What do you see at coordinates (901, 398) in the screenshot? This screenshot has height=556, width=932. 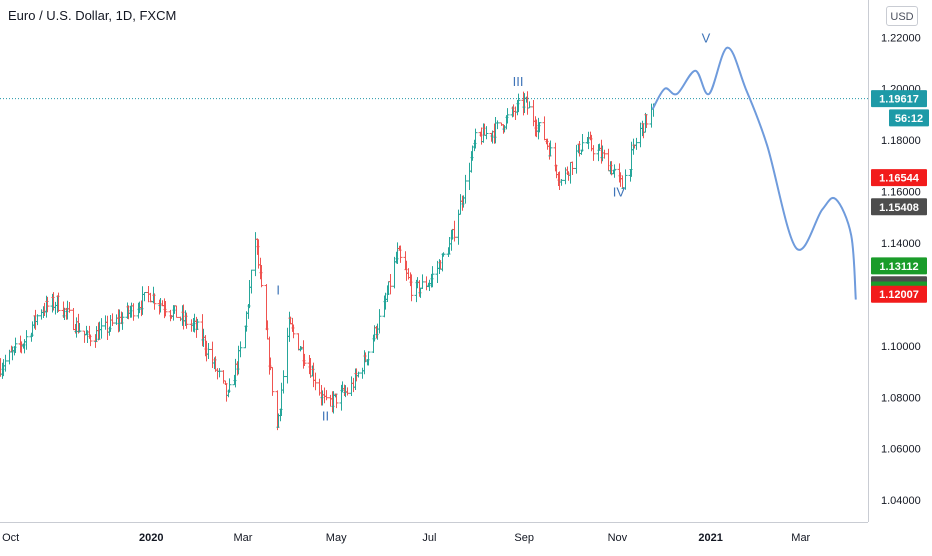 I see `price-tick-label: 1.08000` at bounding box center [901, 398].